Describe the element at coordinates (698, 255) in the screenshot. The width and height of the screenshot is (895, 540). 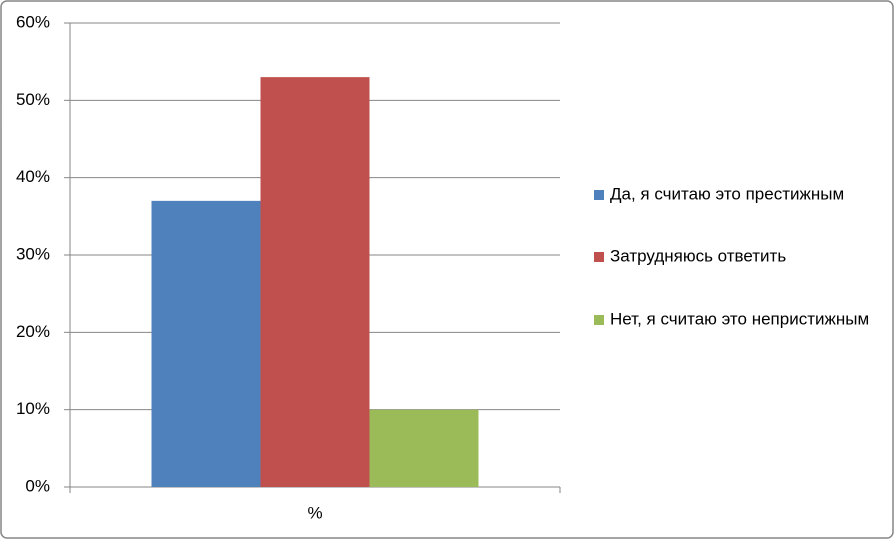
I see `legend-label: Затрудняюсь ответить` at that location.